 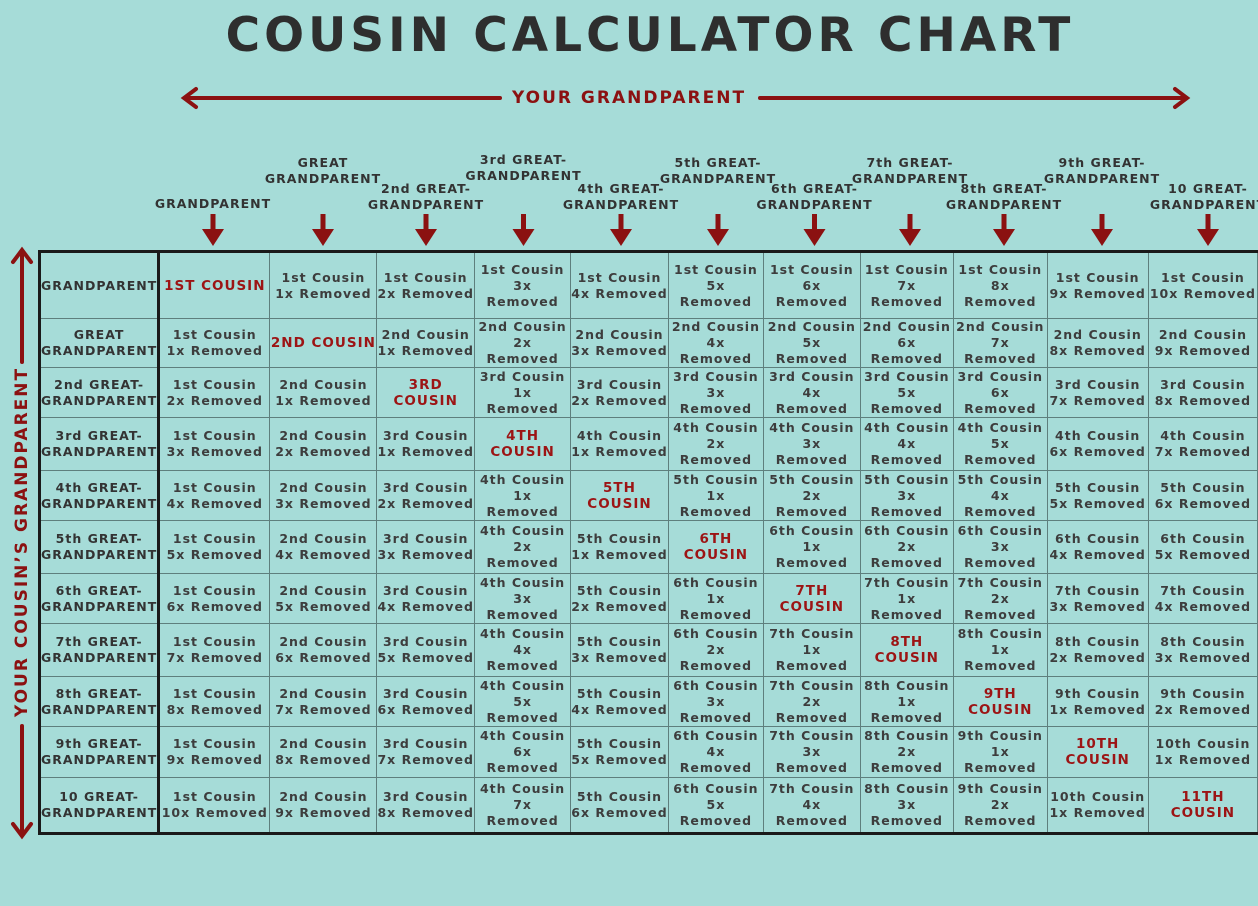 I want to click on cousin-cell: 1st Cousin 2x Removed, so click(x=425, y=284).